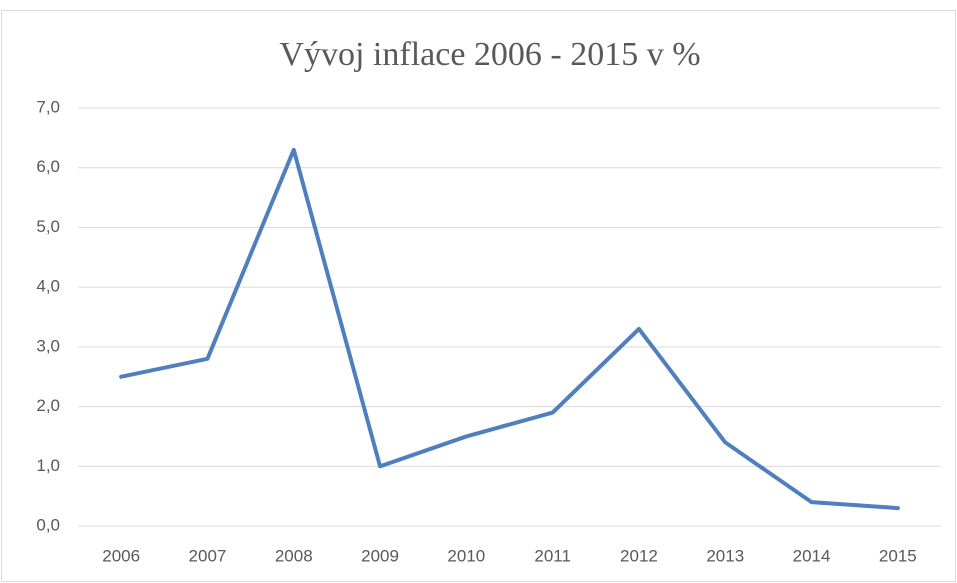  What do you see at coordinates (121, 555) in the screenshot?
I see `x-tick-label: 2006` at bounding box center [121, 555].